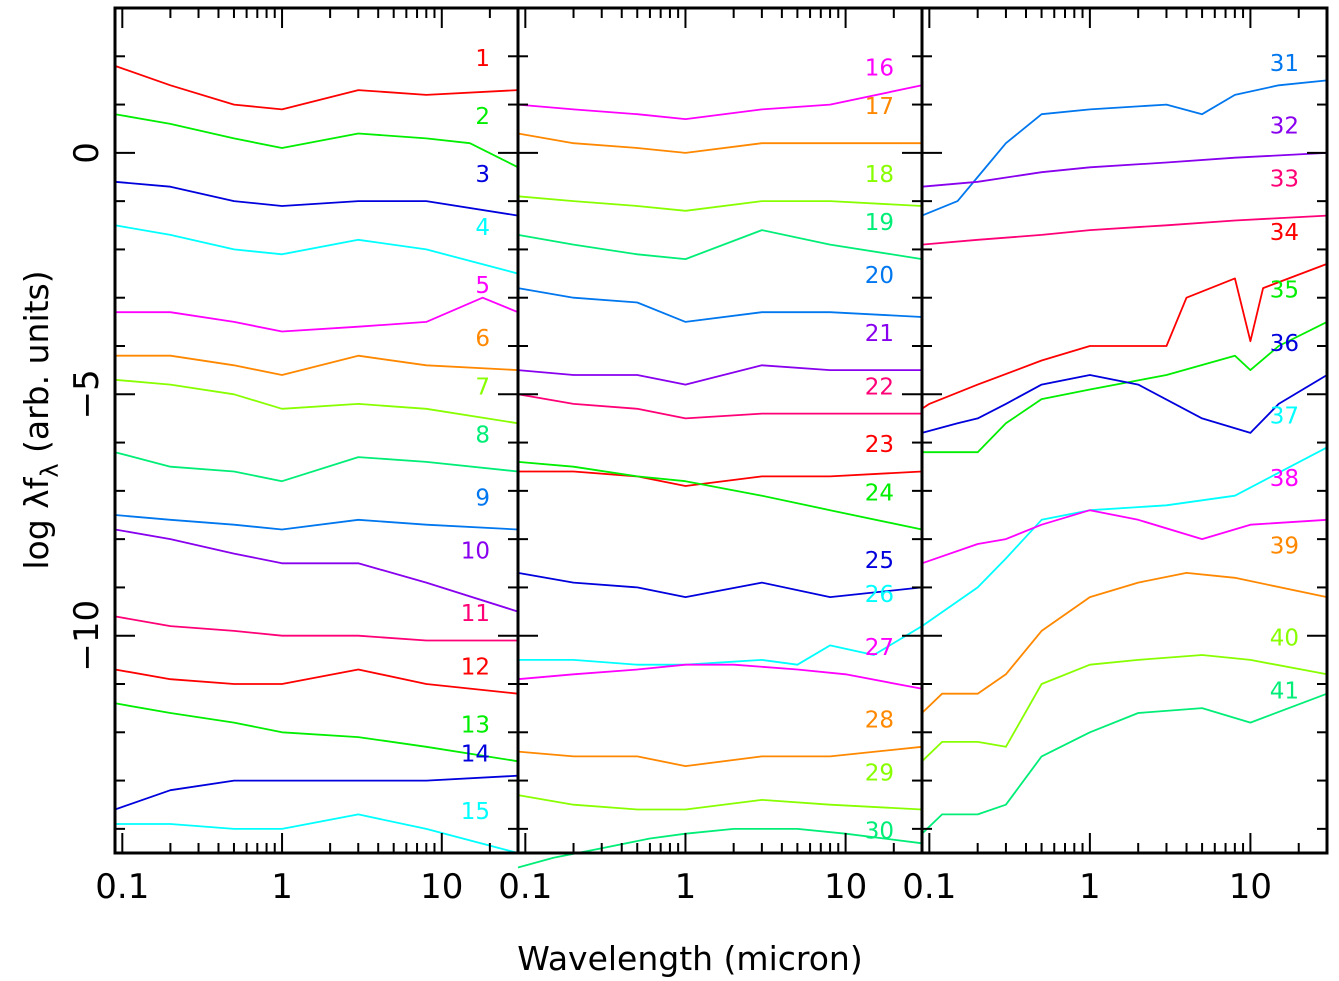 Image resolution: width=1339 pixels, height=981 pixels. What do you see at coordinates (879, 334) in the screenshot?
I see `series-label-21: 21` at bounding box center [879, 334].